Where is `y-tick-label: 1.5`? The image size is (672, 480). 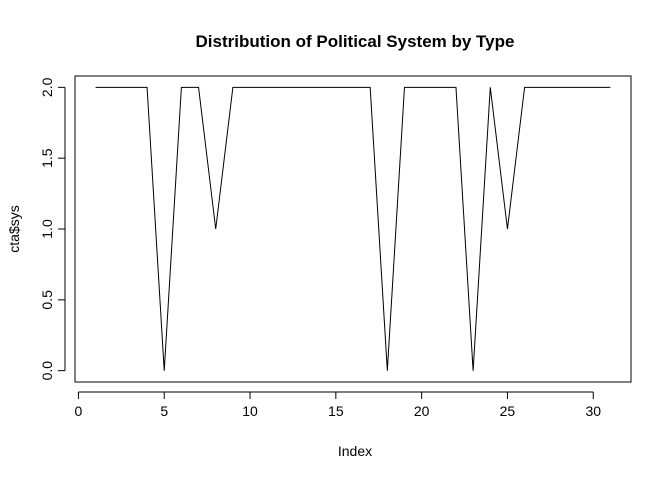 y-tick-label: 1.5 is located at coordinates (47, 158).